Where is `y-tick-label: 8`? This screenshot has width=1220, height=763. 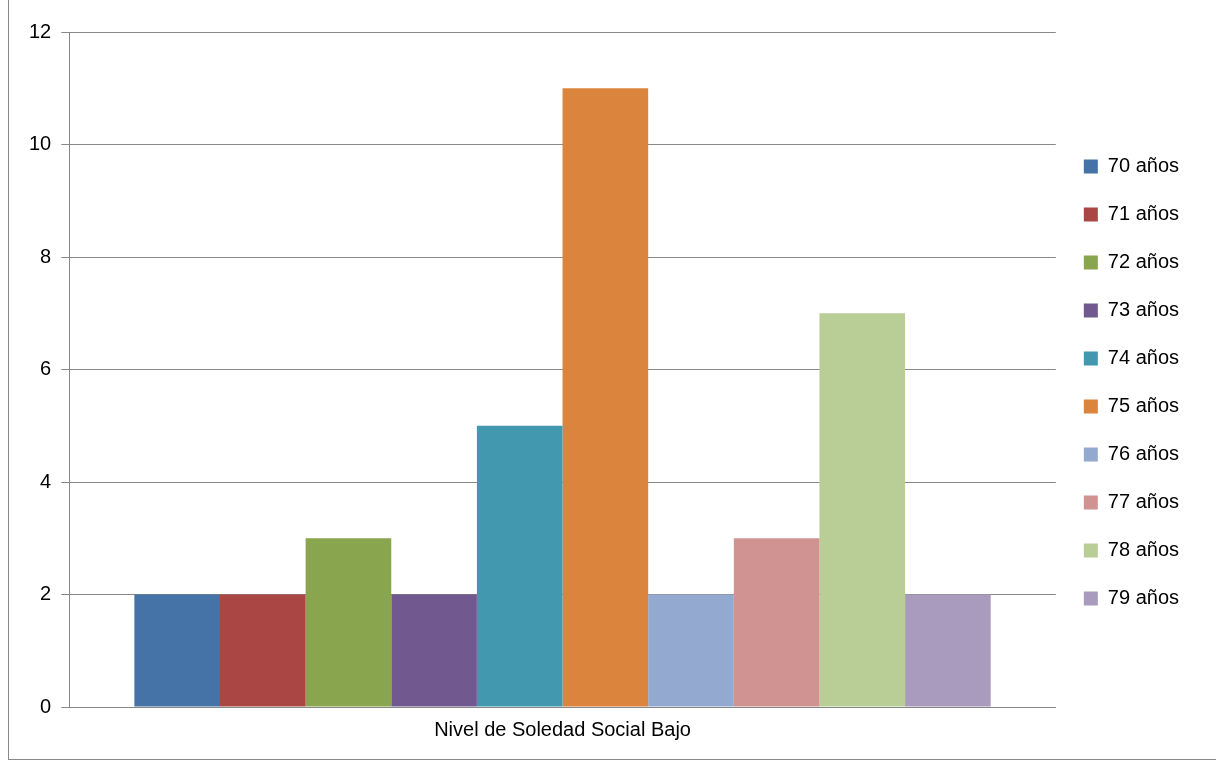
y-tick-label: 8 is located at coordinates (46, 255).